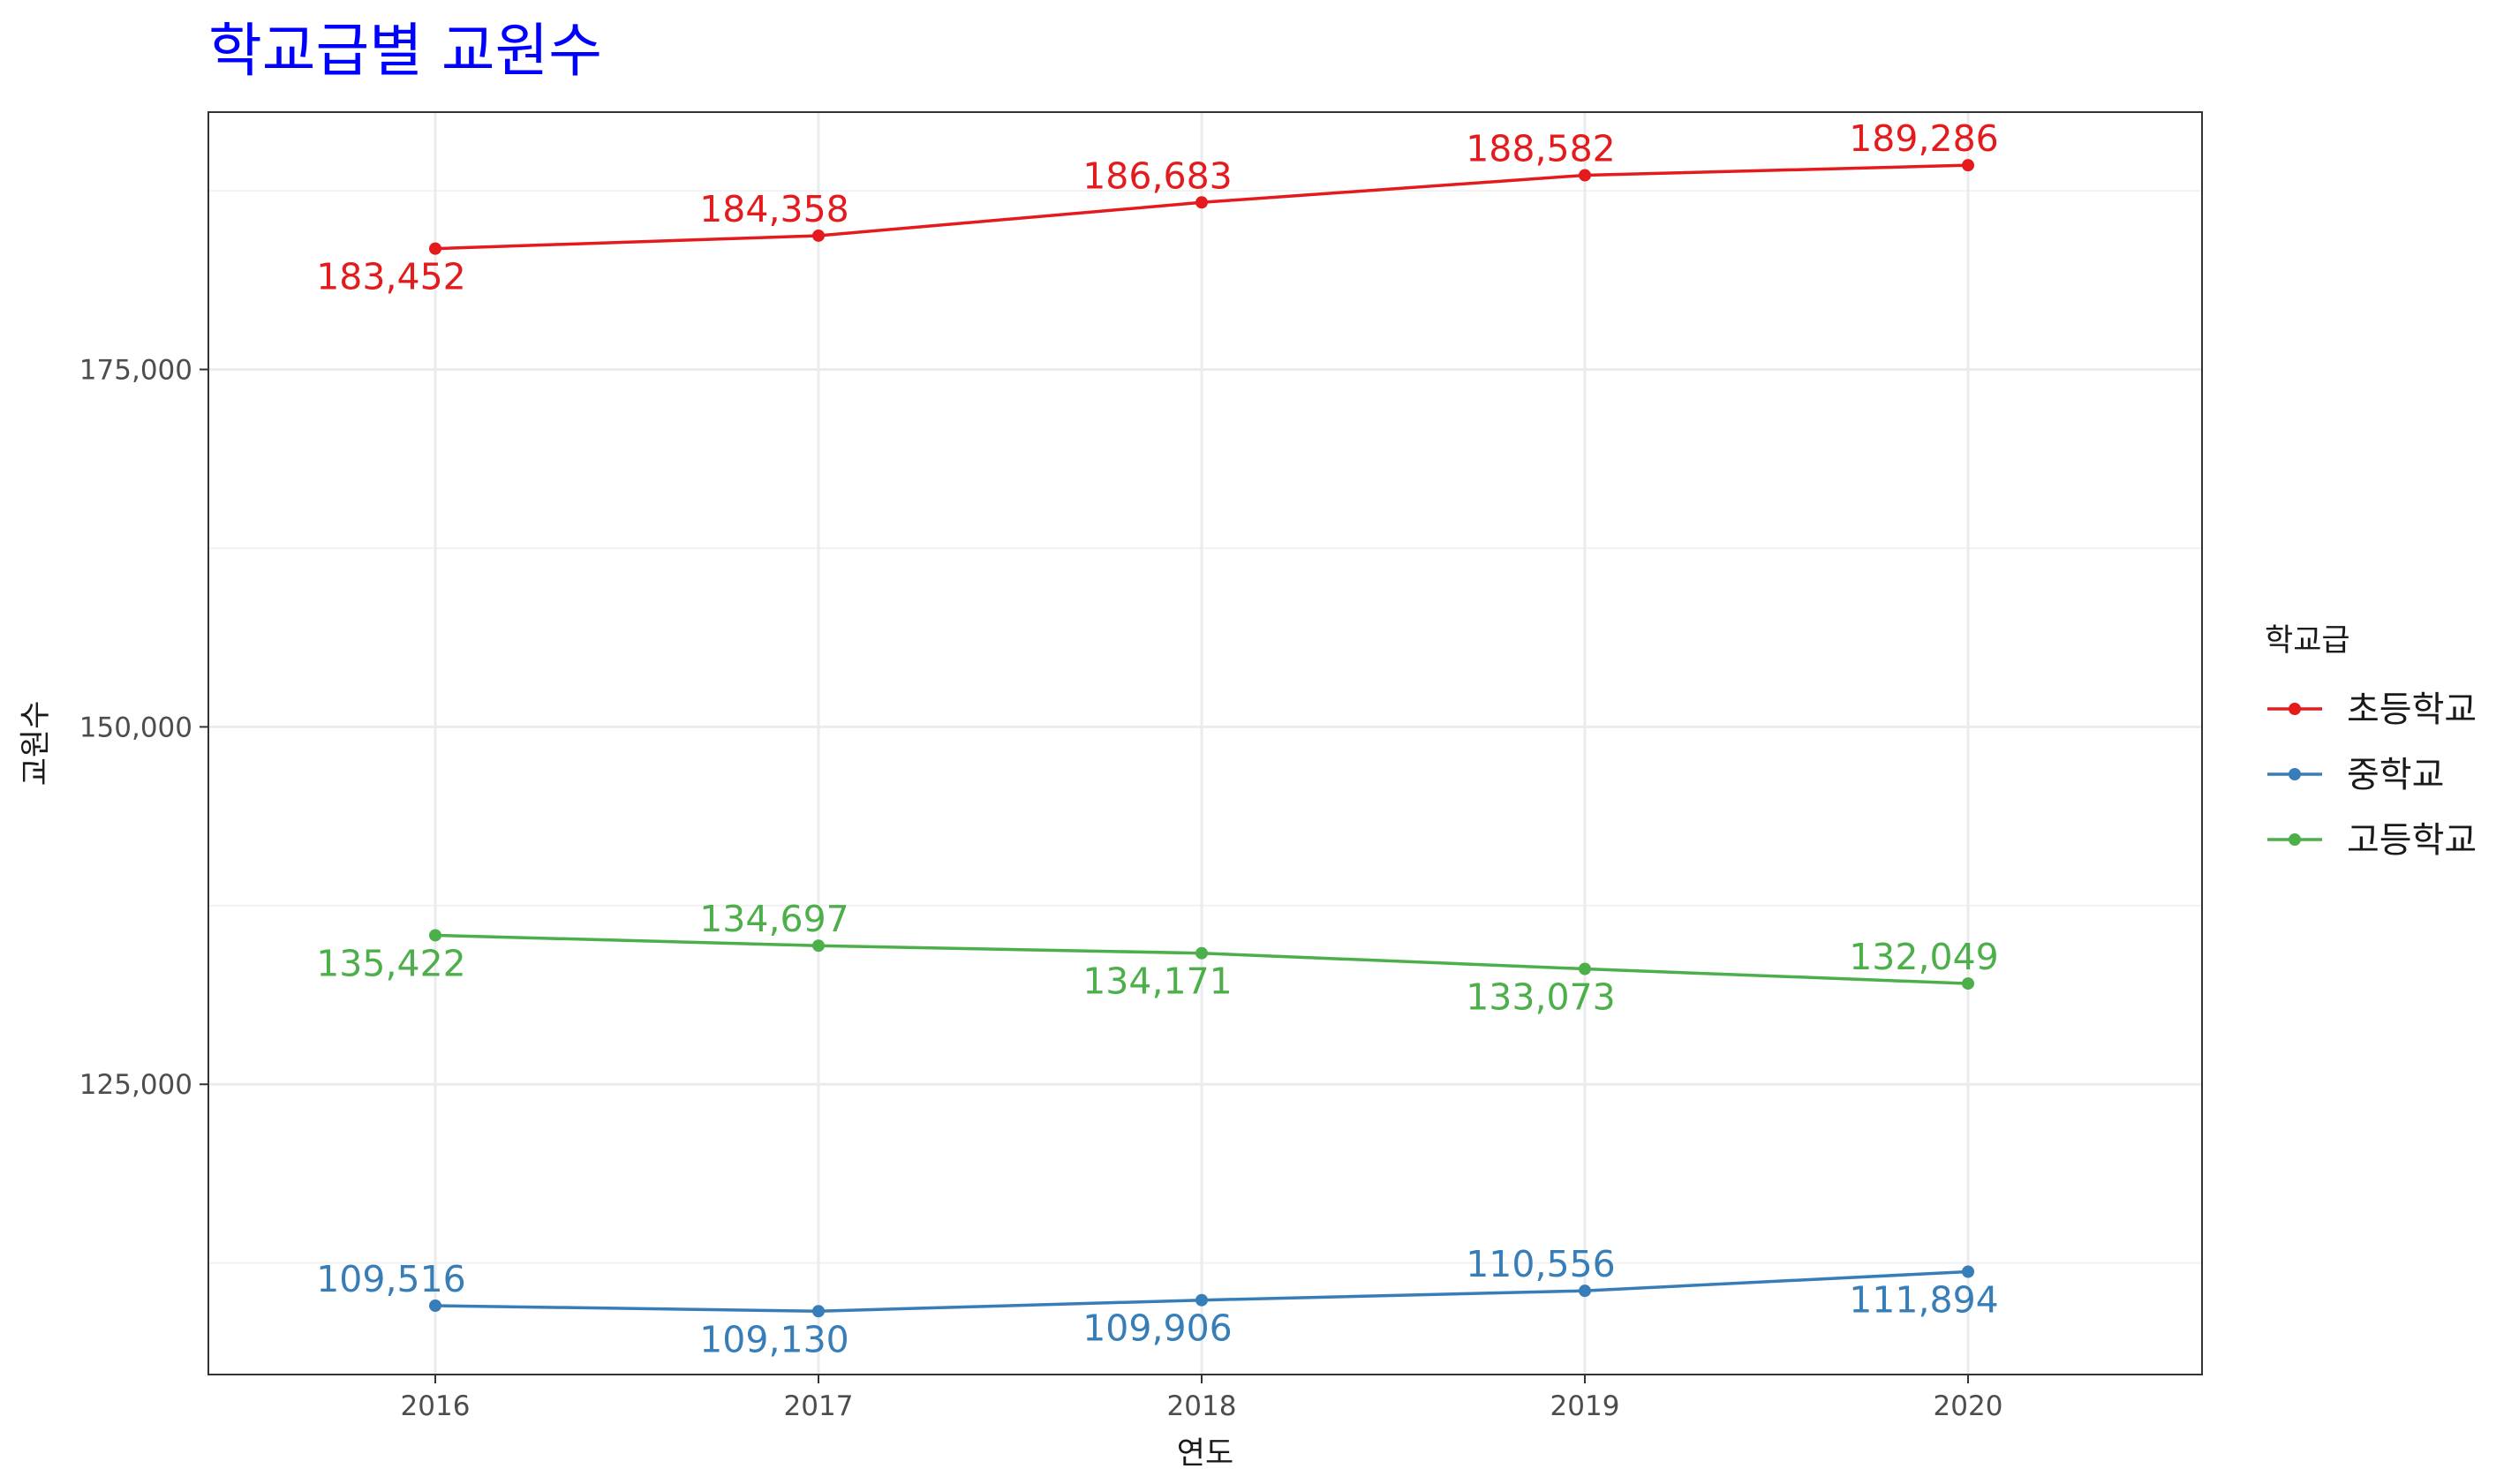 This screenshot has width=2519, height=1484. I want to click on chart-title: 학교급별 교원수, so click(405, 51).